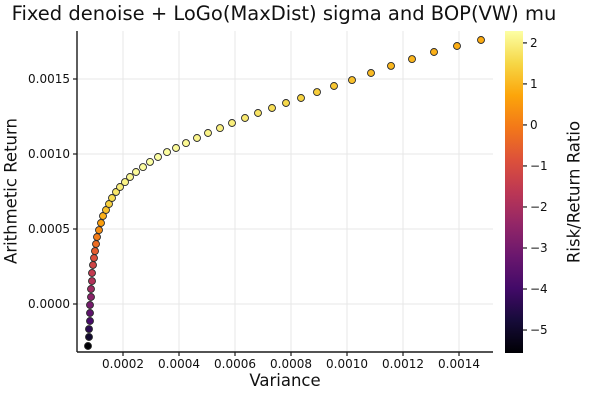 The image size is (600, 400). What do you see at coordinates (539, 330) in the screenshot?
I see `colorbar-tick-label: −5` at bounding box center [539, 330].